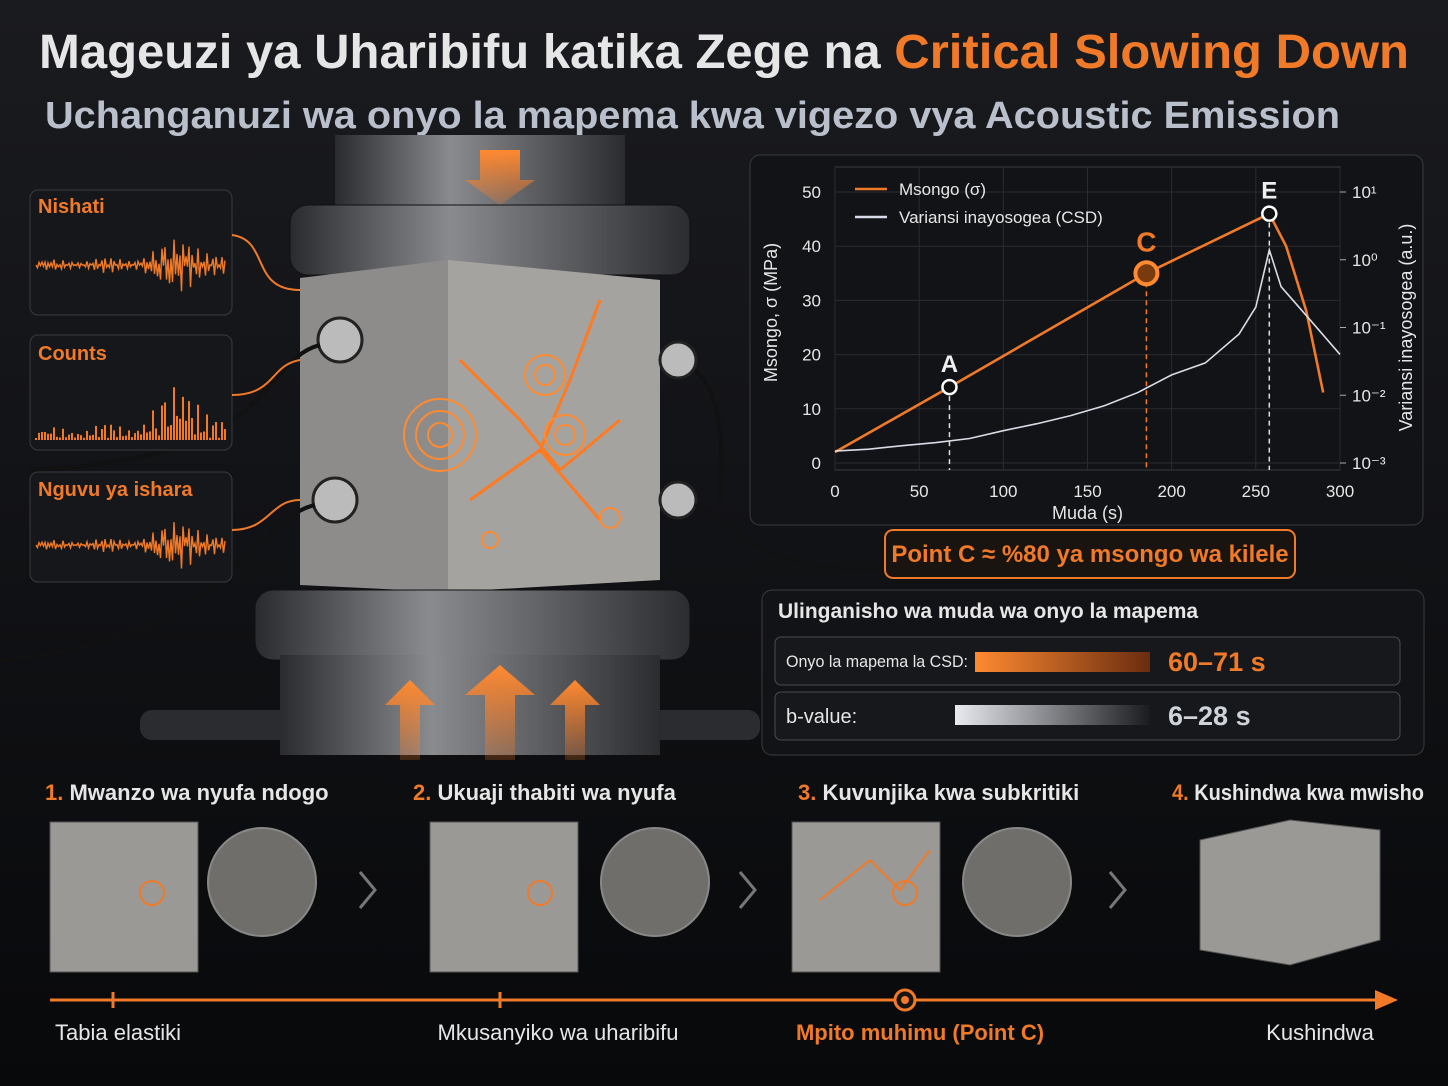 Image resolution: width=1448 pixels, height=1086 pixels. Describe the element at coordinates (54, 792) in the screenshot. I see `stage-number: 1.` at that location.